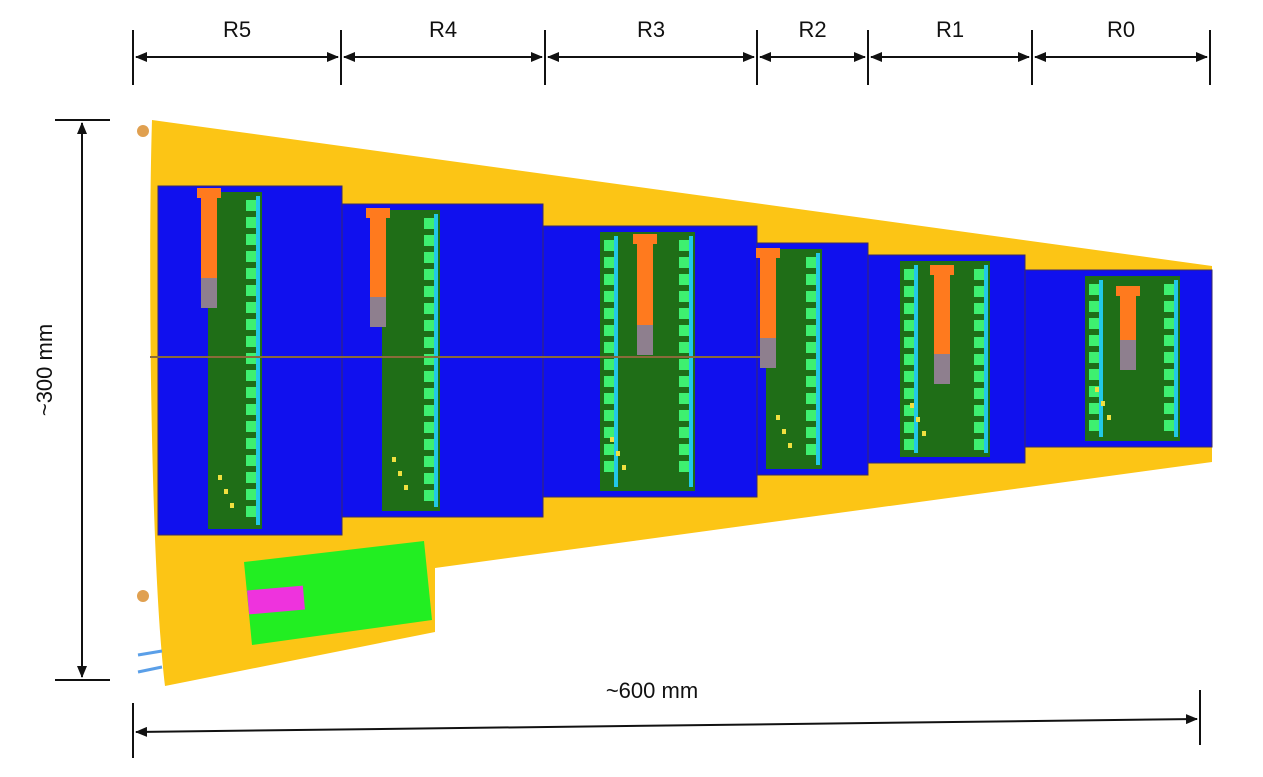 Image resolution: width=1263 pixels, height=777 pixels. Describe the element at coordinates (691, 361) in the screenshot. I see `chip-edge-r3` at that location.